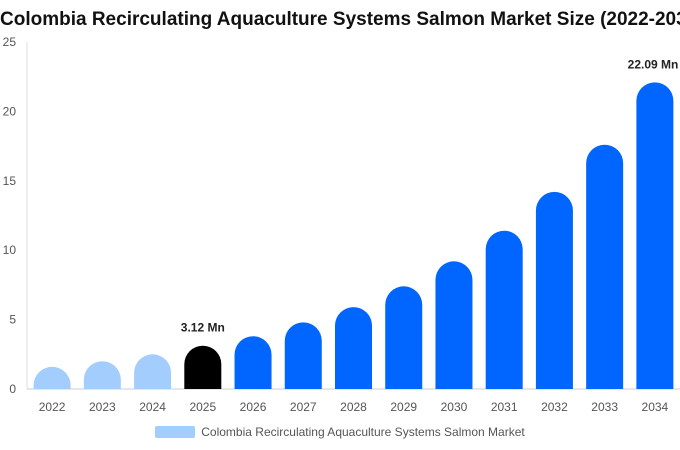 This screenshot has height=450, width=680. What do you see at coordinates (655, 235) in the screenshot?
I see `bar-2034` at bounding box center [655, 235].